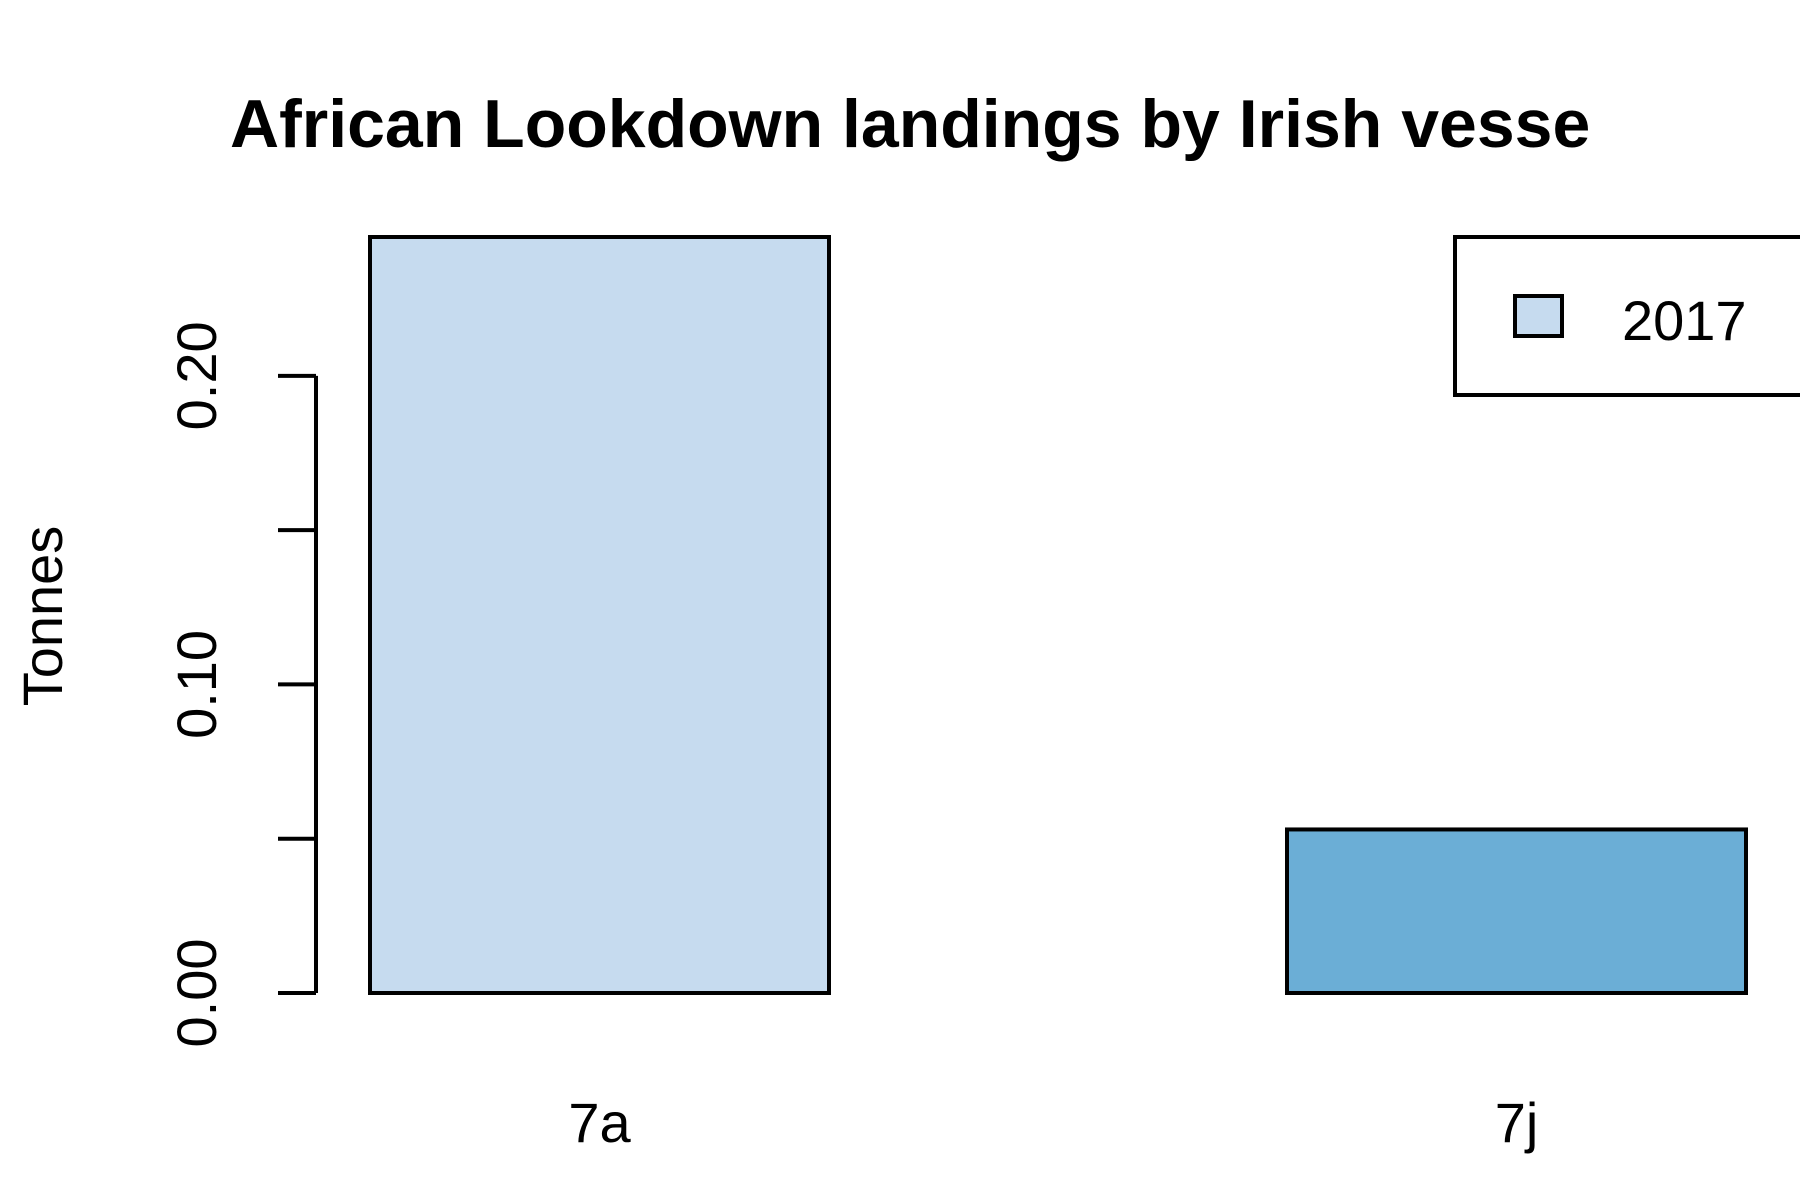 This screenshot has width=1800, height=1200. Describe the element at coordinates (196, 375) in the screenshot. I see `y-tick-label: 0.20` at that location.